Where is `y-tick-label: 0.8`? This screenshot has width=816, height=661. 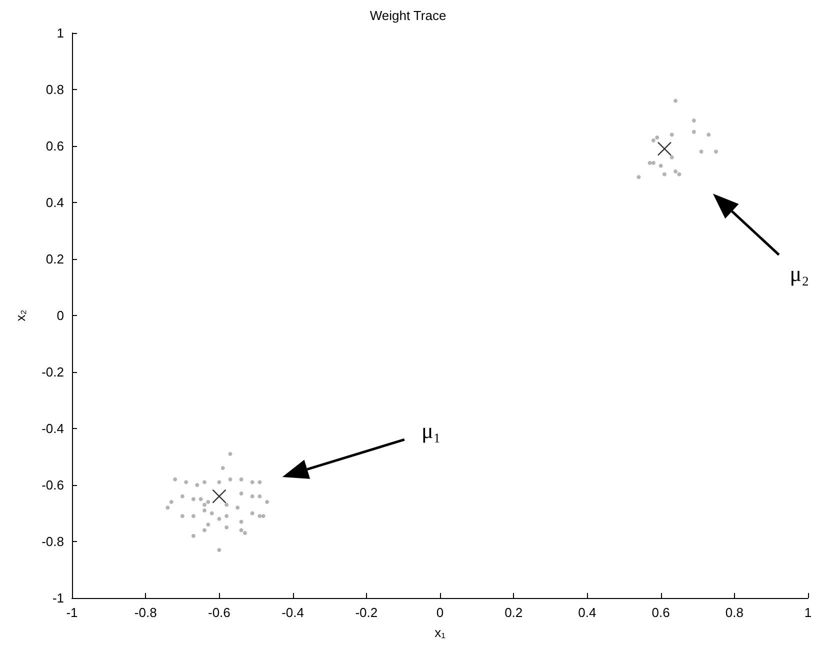
y-tick-label: 0.8 is located at coordinates (55, 89).